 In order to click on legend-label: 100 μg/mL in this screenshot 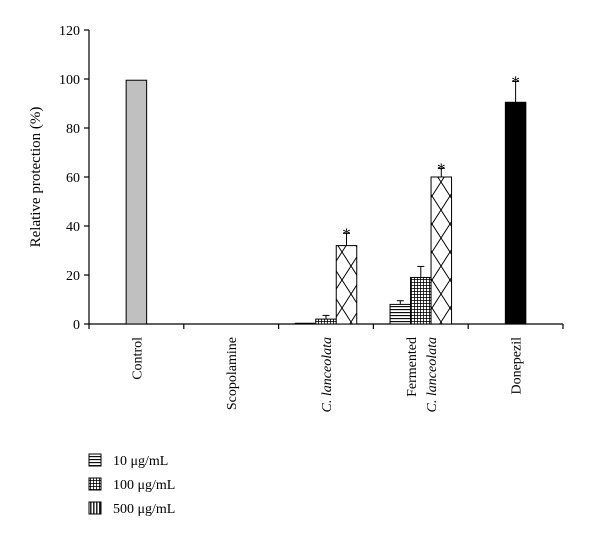, I will do `click(144, 485)`.